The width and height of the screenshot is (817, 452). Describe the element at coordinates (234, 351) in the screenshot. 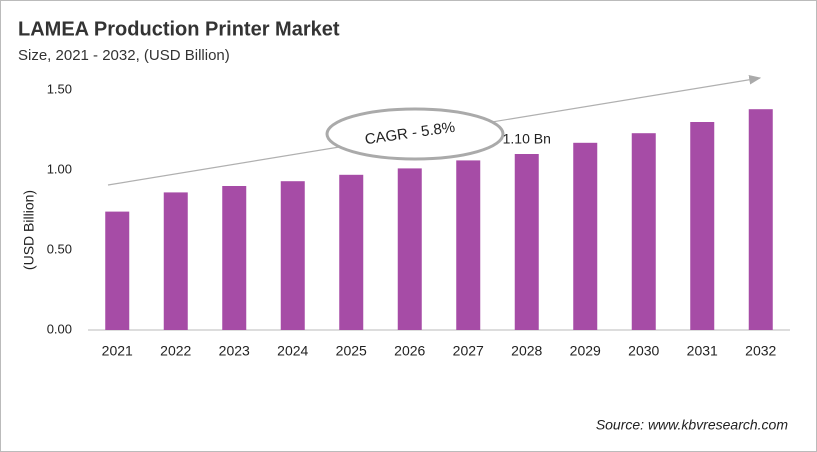

I see `x-tick-label: 2023` at that location.